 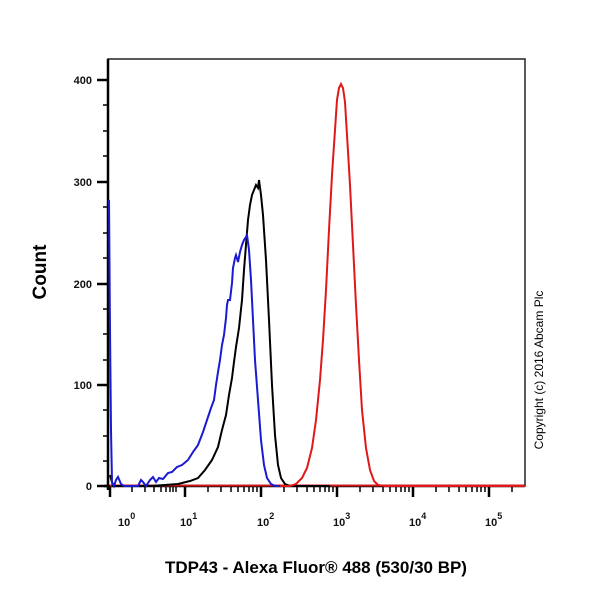 What do you see at coordinates (89, 487) in the screenshot?
I see `y-tick-0: 0` at bounding box center [89, 487].